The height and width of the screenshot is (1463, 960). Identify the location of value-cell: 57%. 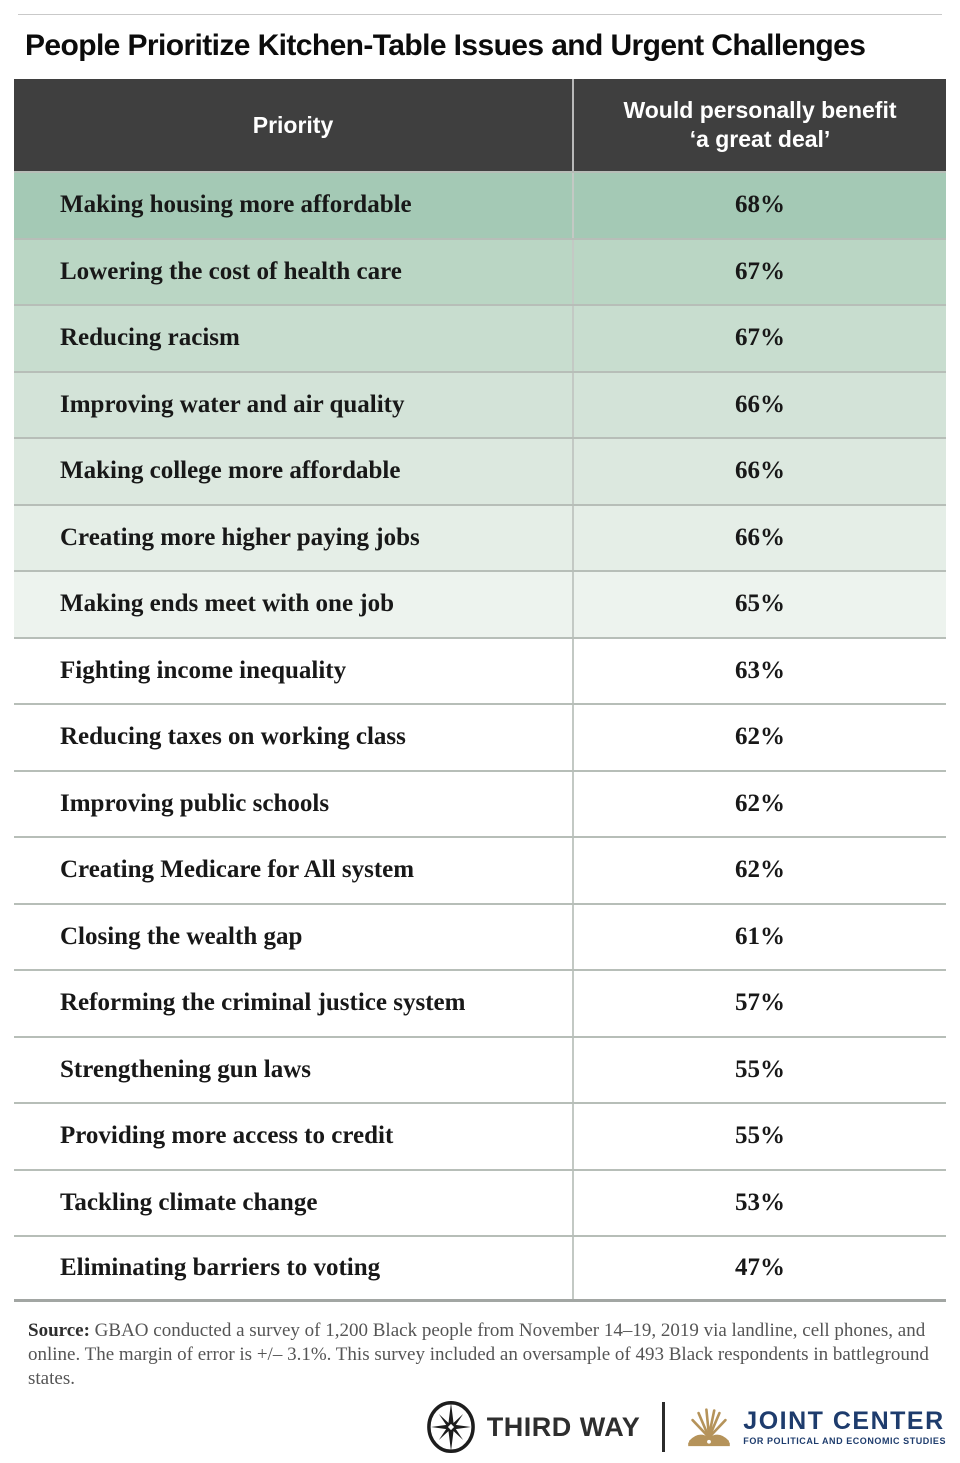
(760, 1003).